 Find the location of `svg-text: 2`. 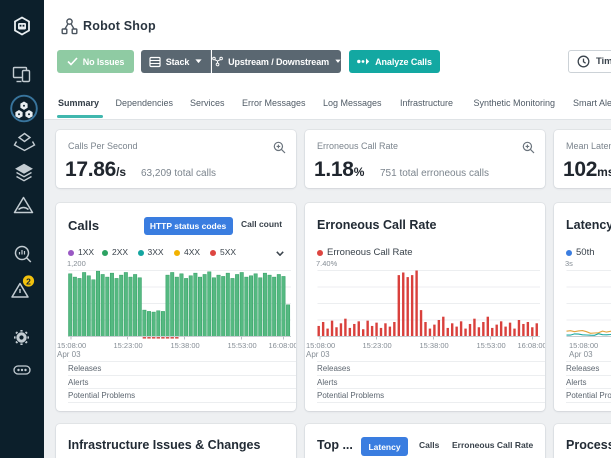

svg-text: 2 is located at coordinates (28, 281).